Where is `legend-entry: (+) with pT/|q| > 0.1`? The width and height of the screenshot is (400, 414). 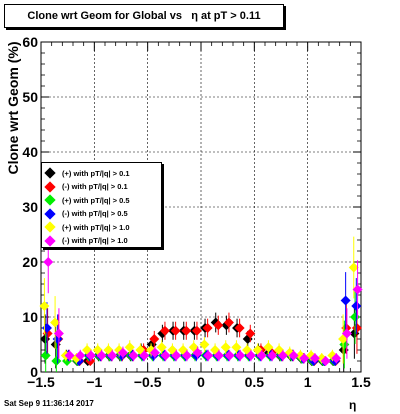
legend-entry: (+) with pT/|q| > 0.1 is located at coordinates (87, 173).